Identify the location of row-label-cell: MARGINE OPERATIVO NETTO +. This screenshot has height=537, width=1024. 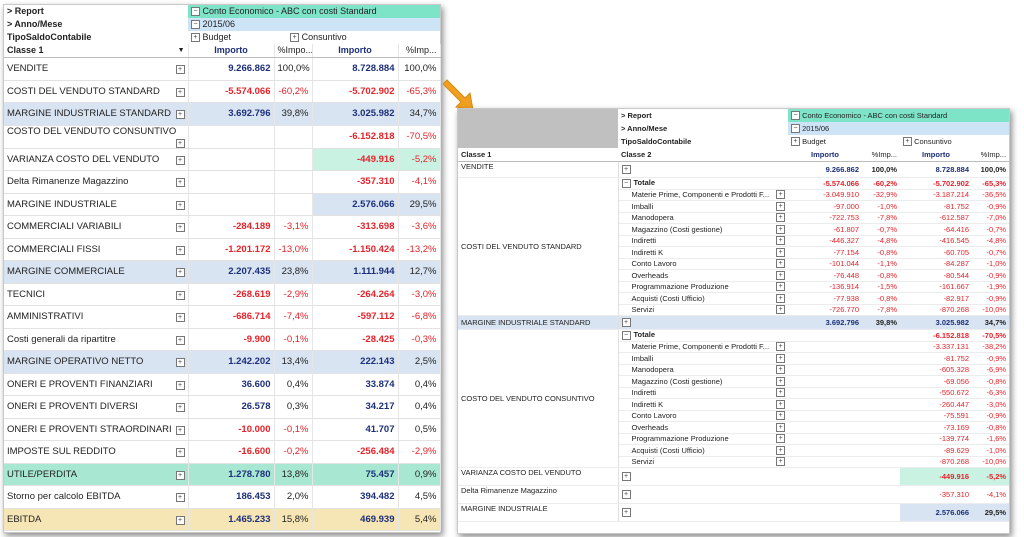
(96, 362).